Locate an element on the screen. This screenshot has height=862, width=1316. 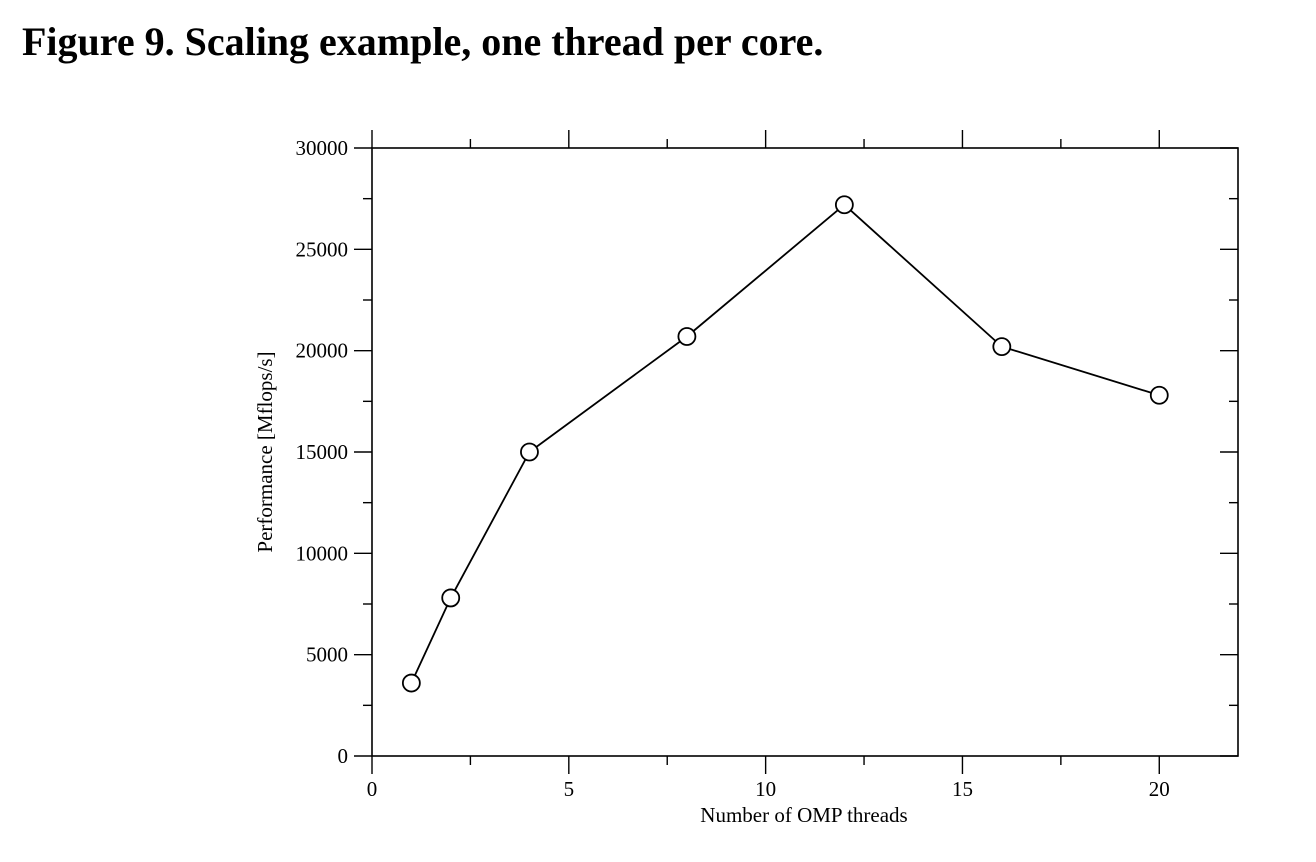
y-tick-label: 15000 is located at coordinates (322, 452).